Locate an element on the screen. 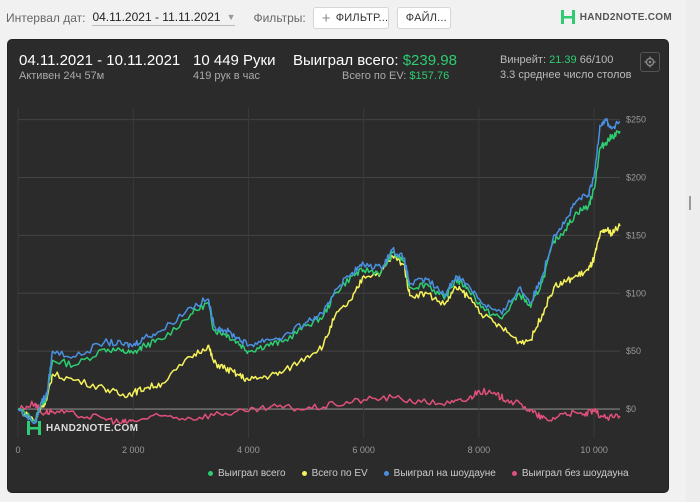  y-tick-label: $0 is located at coordinates (631, 409).